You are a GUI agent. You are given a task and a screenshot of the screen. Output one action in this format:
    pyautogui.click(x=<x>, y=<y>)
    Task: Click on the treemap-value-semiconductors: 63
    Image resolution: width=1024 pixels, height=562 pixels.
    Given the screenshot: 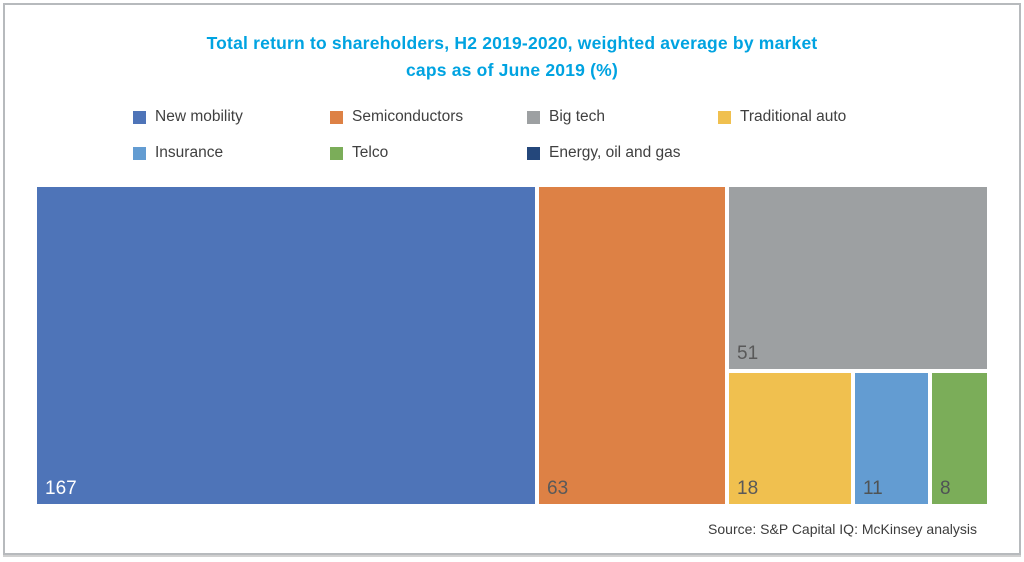 What is the action you would take?
    pyautogui.click(x=558, y=488)
    